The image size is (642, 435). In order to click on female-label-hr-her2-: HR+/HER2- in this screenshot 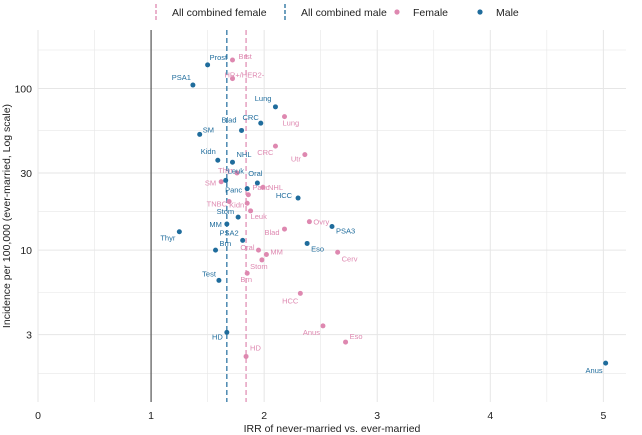, I will do `click(244, 75)`.